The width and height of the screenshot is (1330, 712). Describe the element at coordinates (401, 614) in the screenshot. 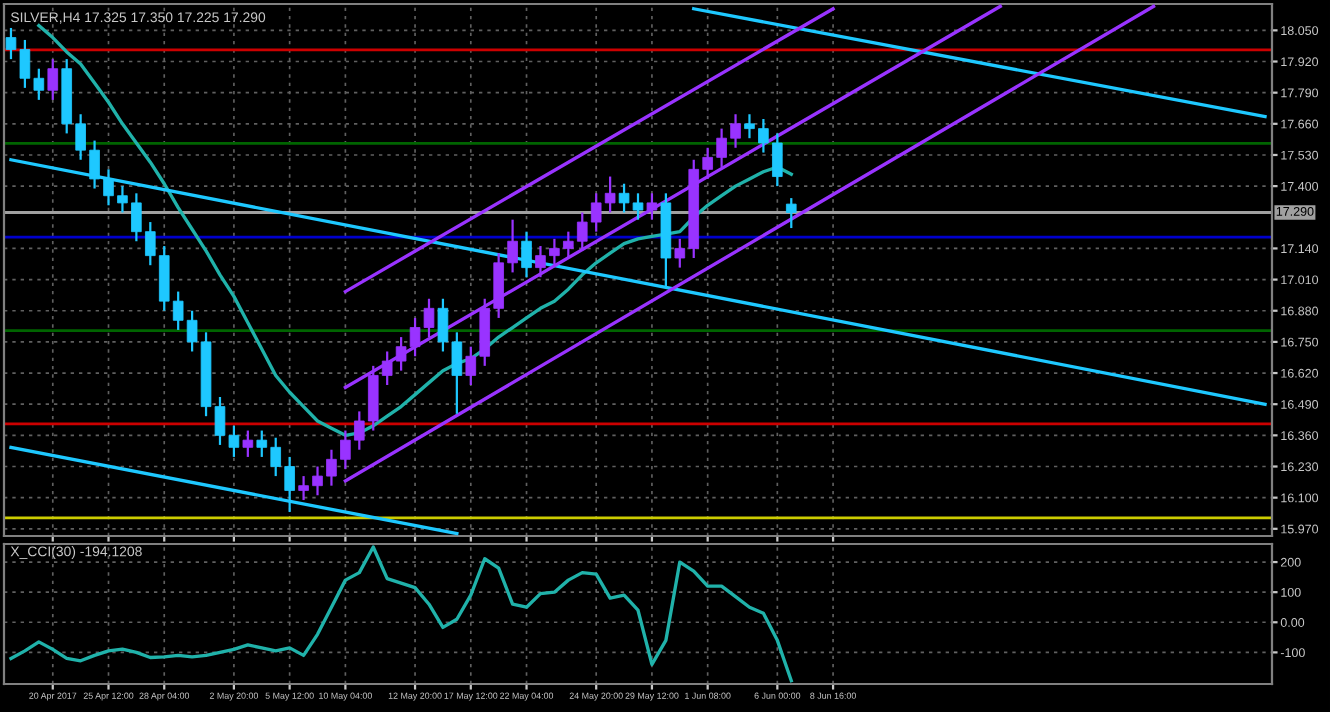

I see `line-series` at that location.